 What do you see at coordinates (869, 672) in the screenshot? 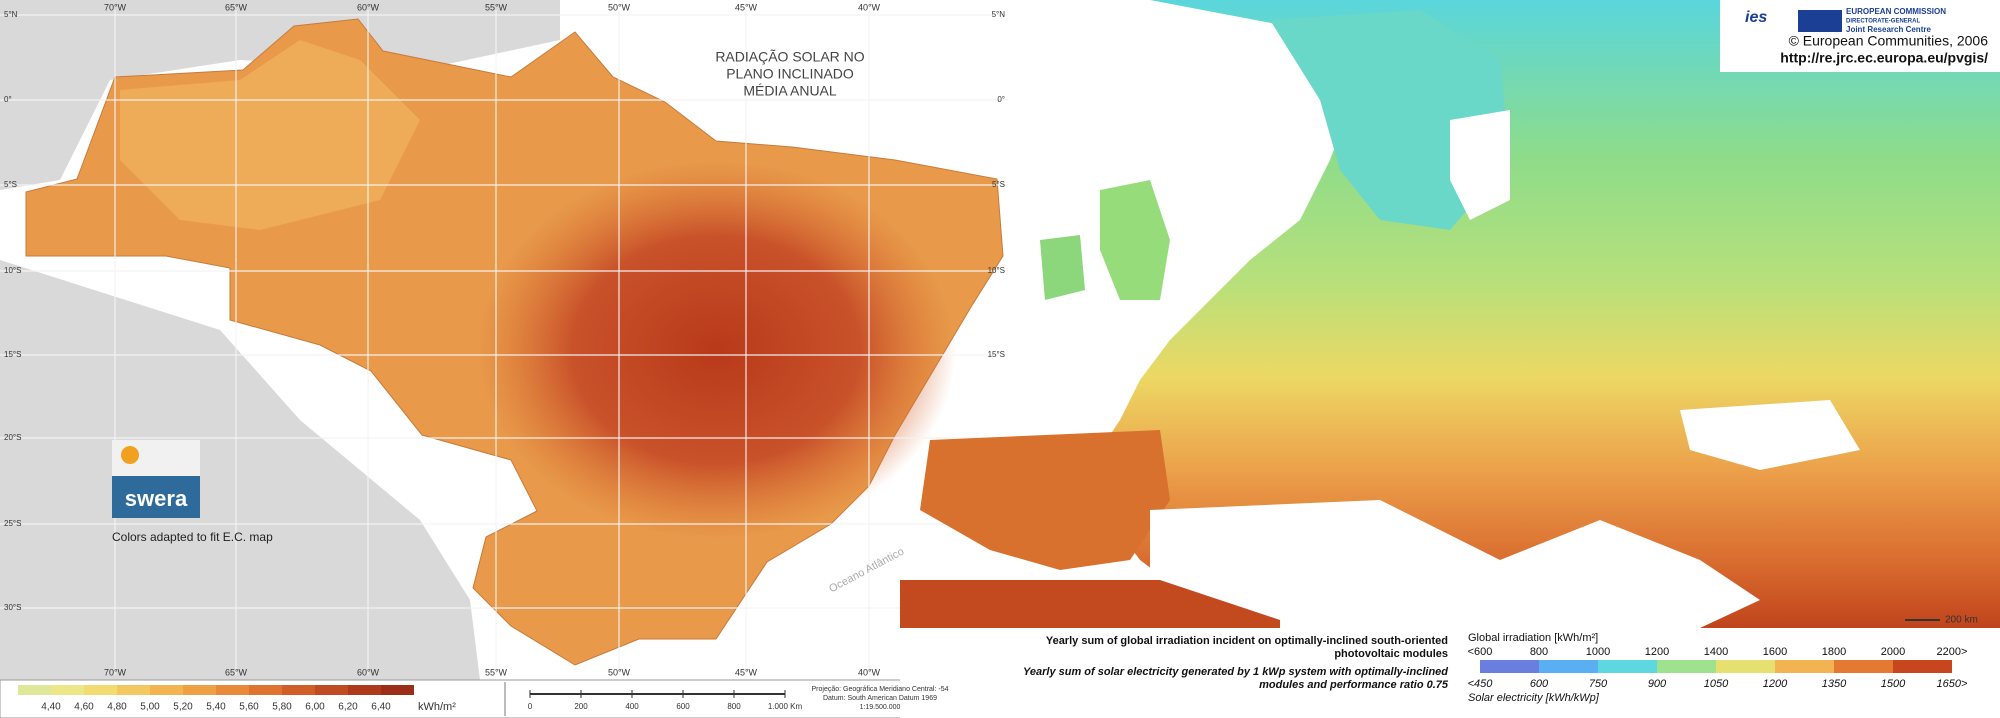
I see `longitude-label-bottom: 40°W` at bounding box center [869, 672].